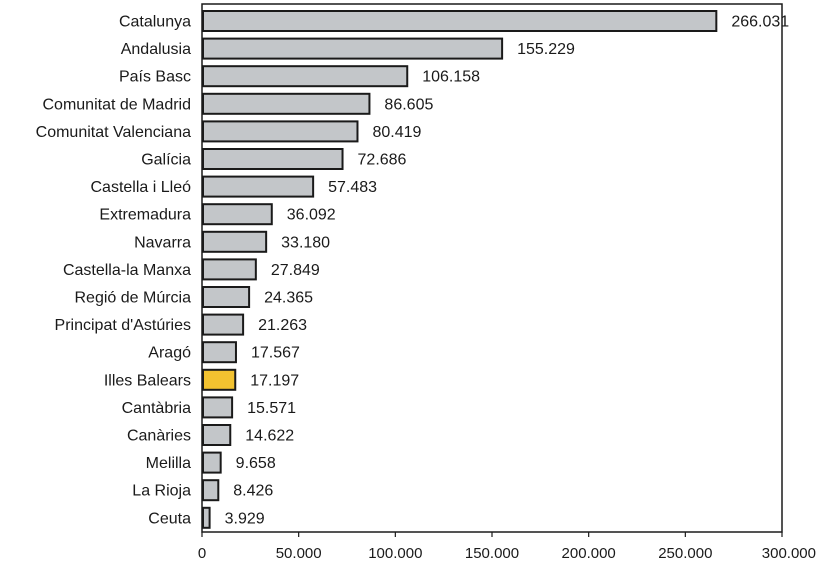 This screenshot has height=564, width=820. What do you see at coordinates (127, 270) in the screenshot?
I see `category-label-9: Castella-la Manxa` at bounding box center [127, 270].